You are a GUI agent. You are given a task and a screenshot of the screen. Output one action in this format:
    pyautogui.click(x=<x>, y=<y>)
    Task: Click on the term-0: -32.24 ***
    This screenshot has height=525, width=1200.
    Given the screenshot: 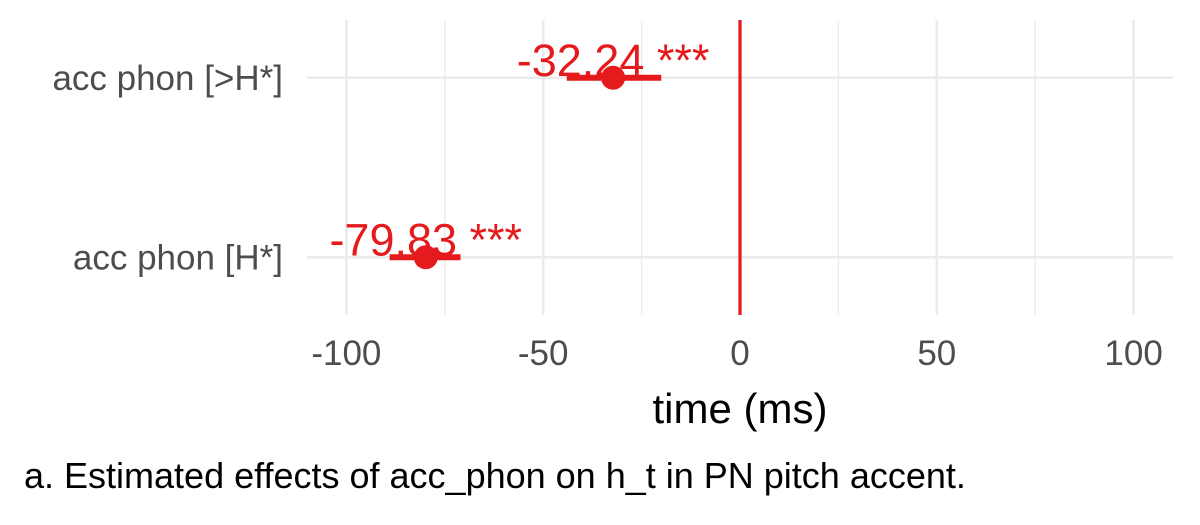 What is the action you would take?
    pyautogui.click(x=613, y=62)
    